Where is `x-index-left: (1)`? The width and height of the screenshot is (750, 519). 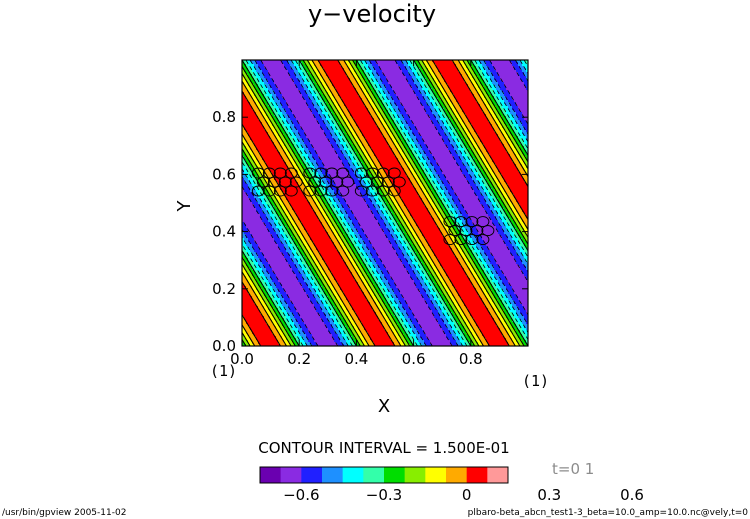 x-index-left: (1) is located at coordinates (223, 371).